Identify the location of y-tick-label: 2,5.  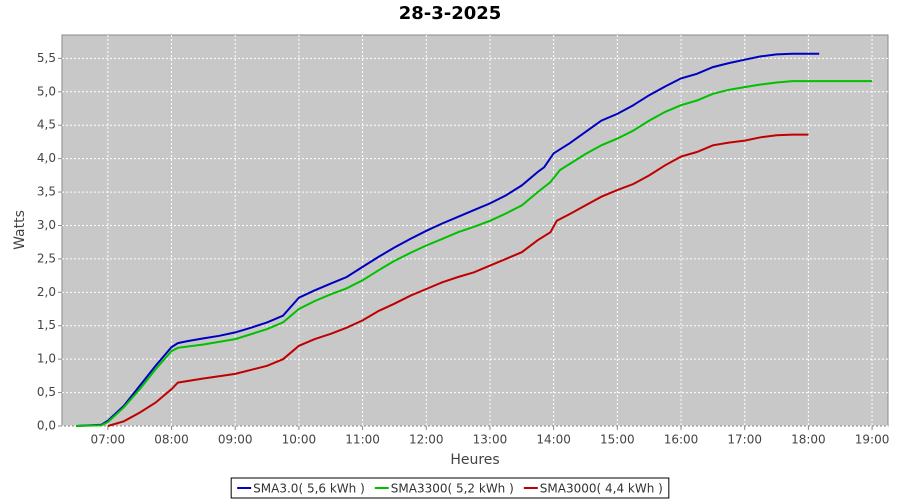
(46, 258).